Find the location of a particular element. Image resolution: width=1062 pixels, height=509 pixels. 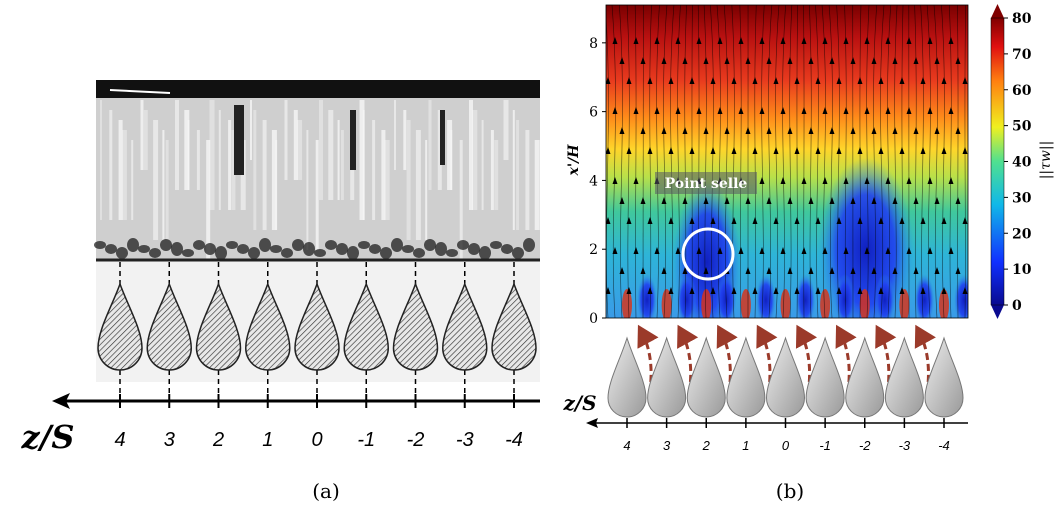

colorbar-label: ||τw|| is located at coordinates (1046, 160).